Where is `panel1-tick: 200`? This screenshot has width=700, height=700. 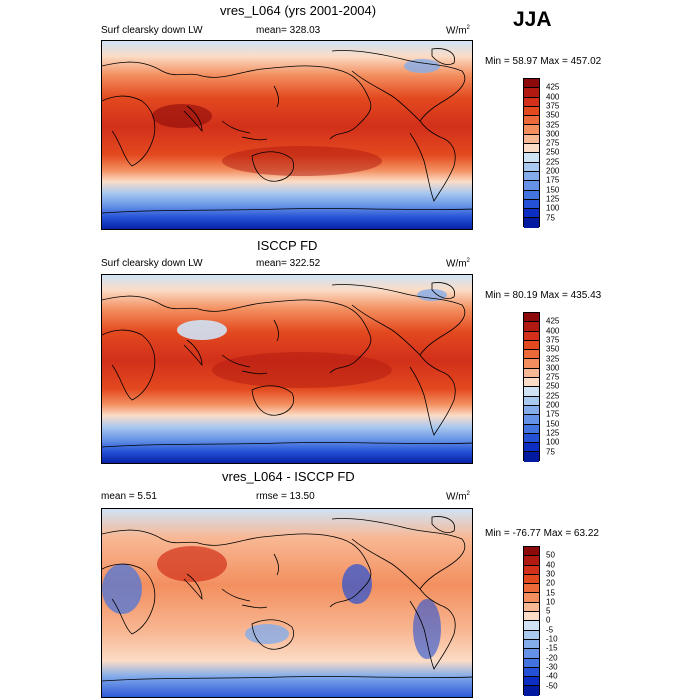 panel1-tick: 200 is located at coordinates (553, 171).